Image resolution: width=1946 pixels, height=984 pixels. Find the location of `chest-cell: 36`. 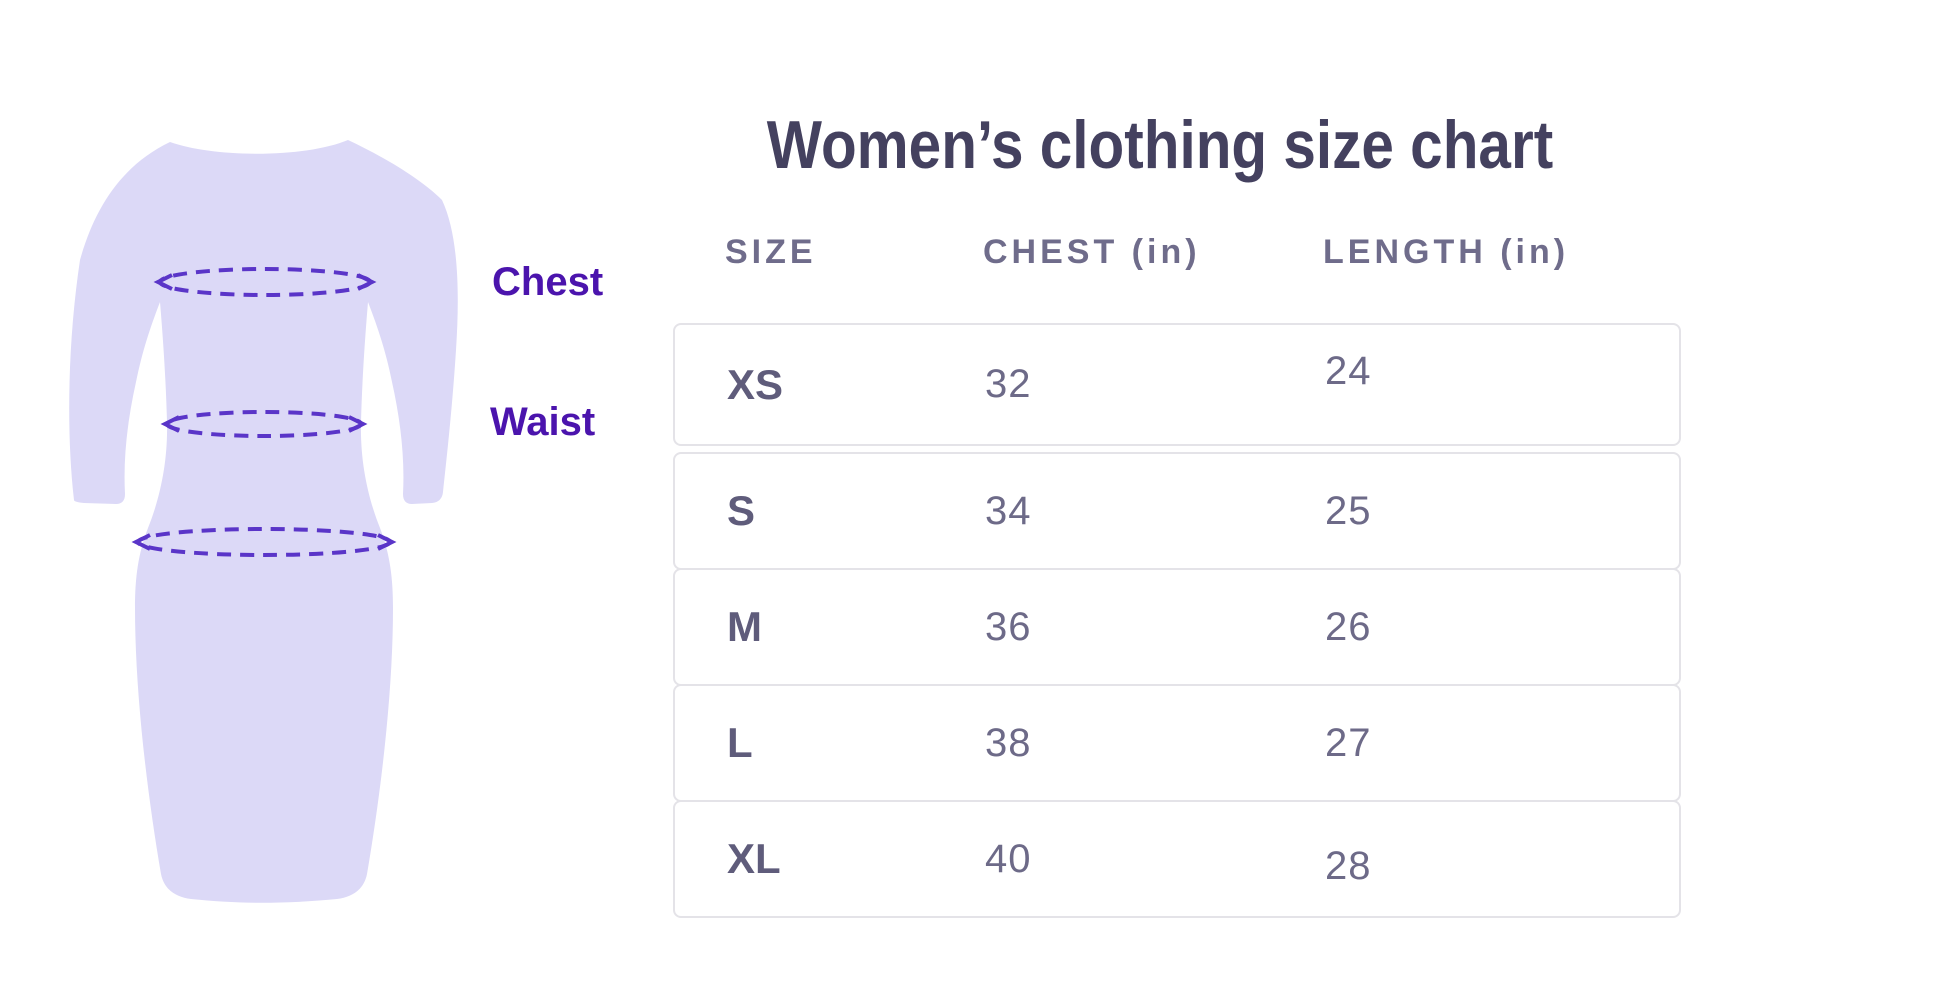

chest-cell: 36 is located at coordinates (1008, 626).